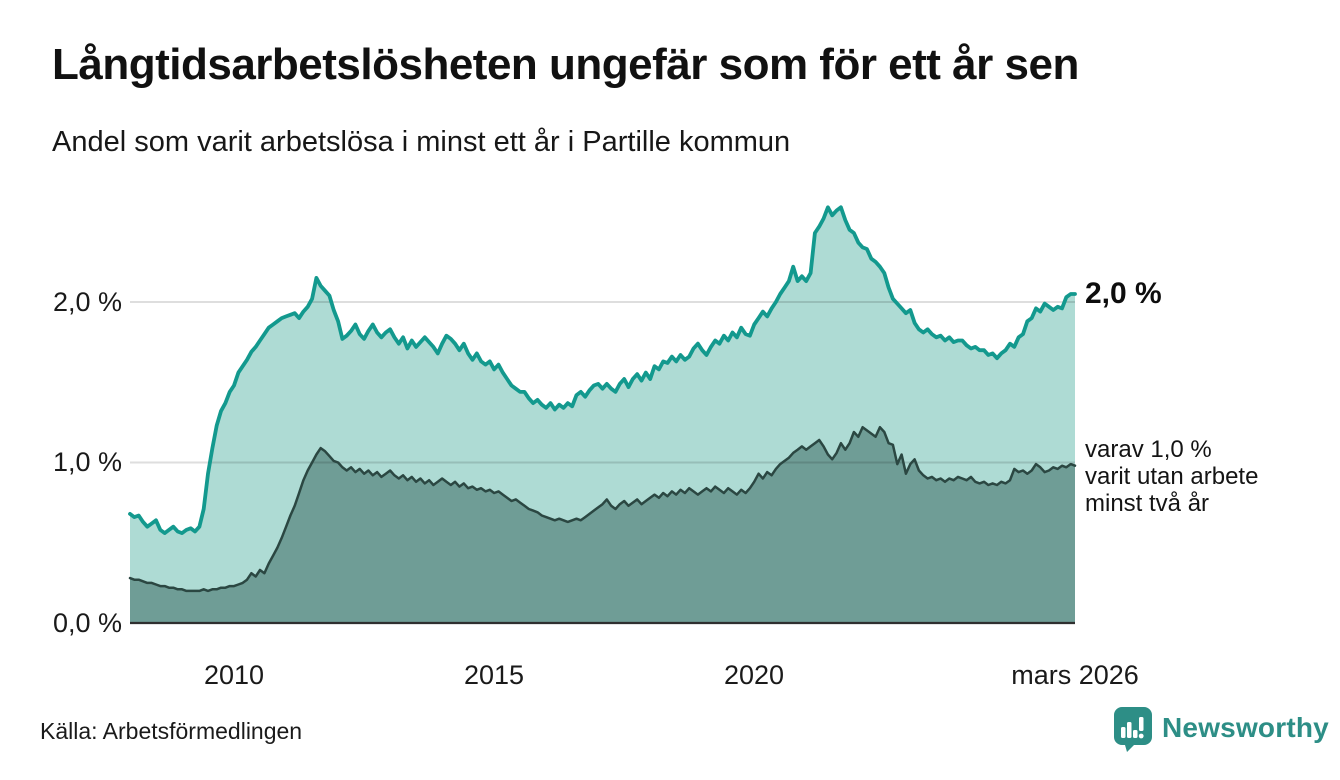 Image resolution: width=1340 pixels, height=780 pixels. I want to click on newsworthy-logo: Newsworthy, so click(1221, 730).